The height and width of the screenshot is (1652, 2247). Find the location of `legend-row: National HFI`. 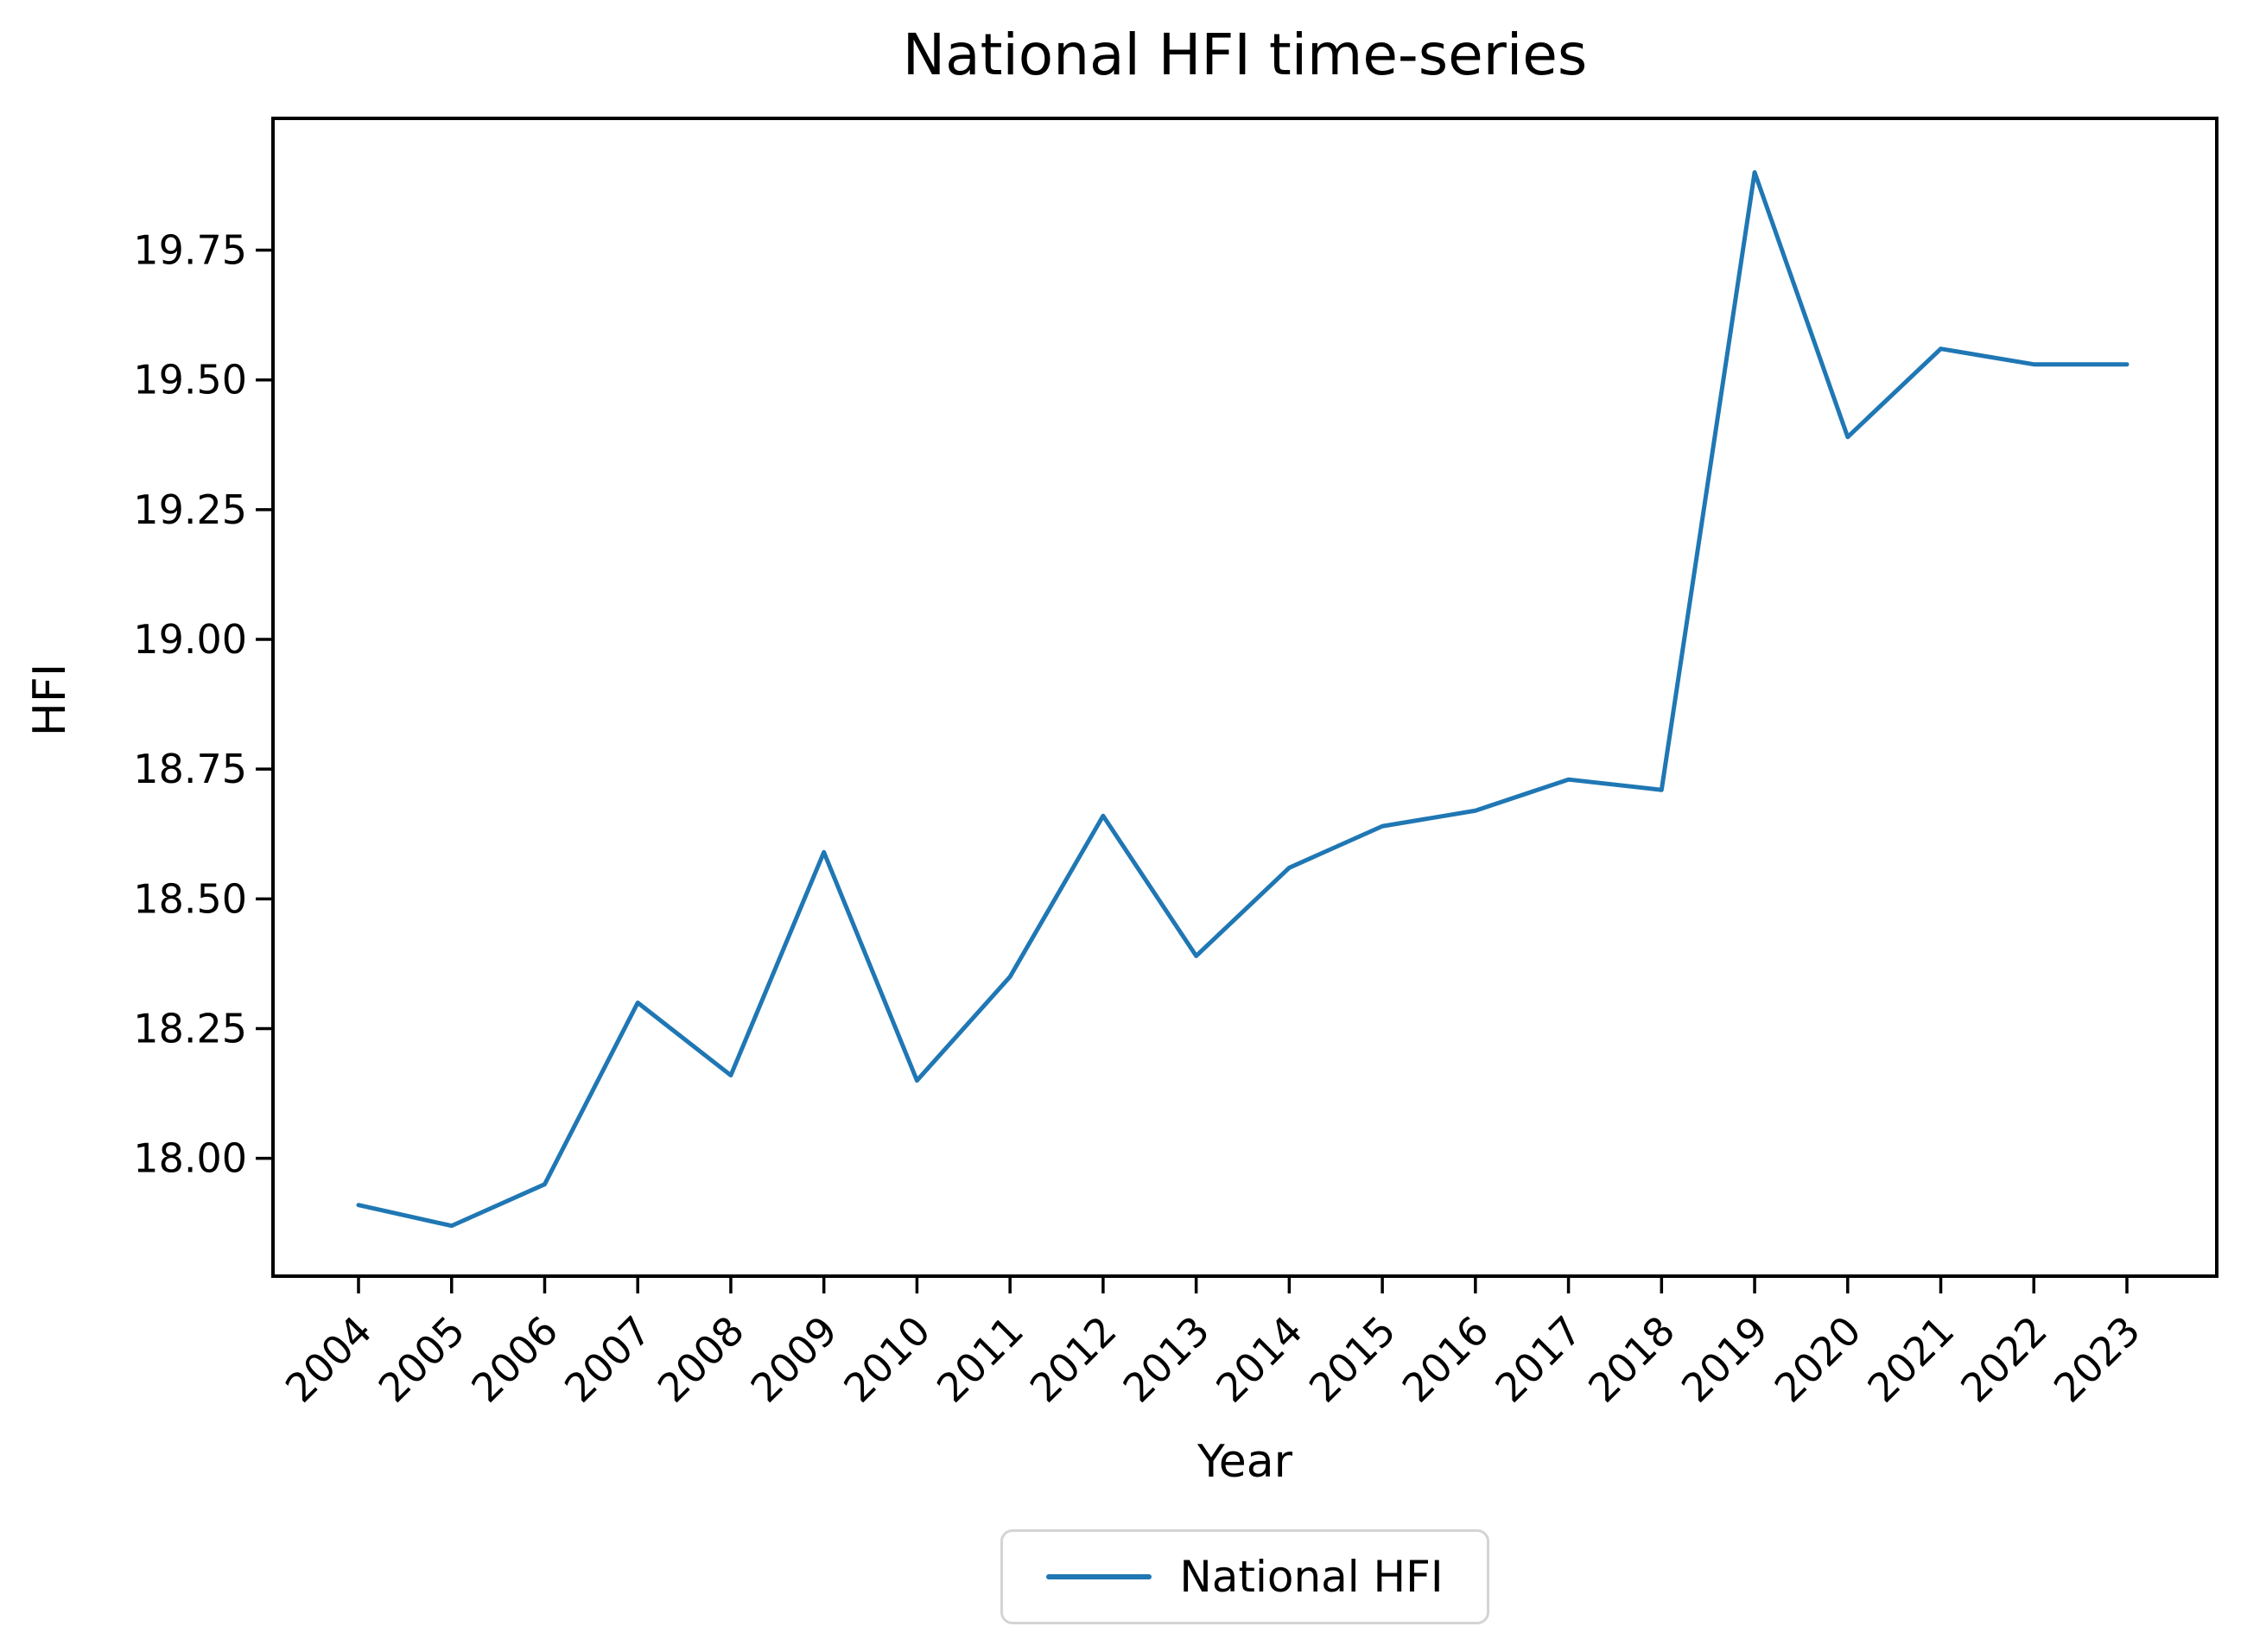

legend-row: National HFI is located at coordinates (1245, 1577).